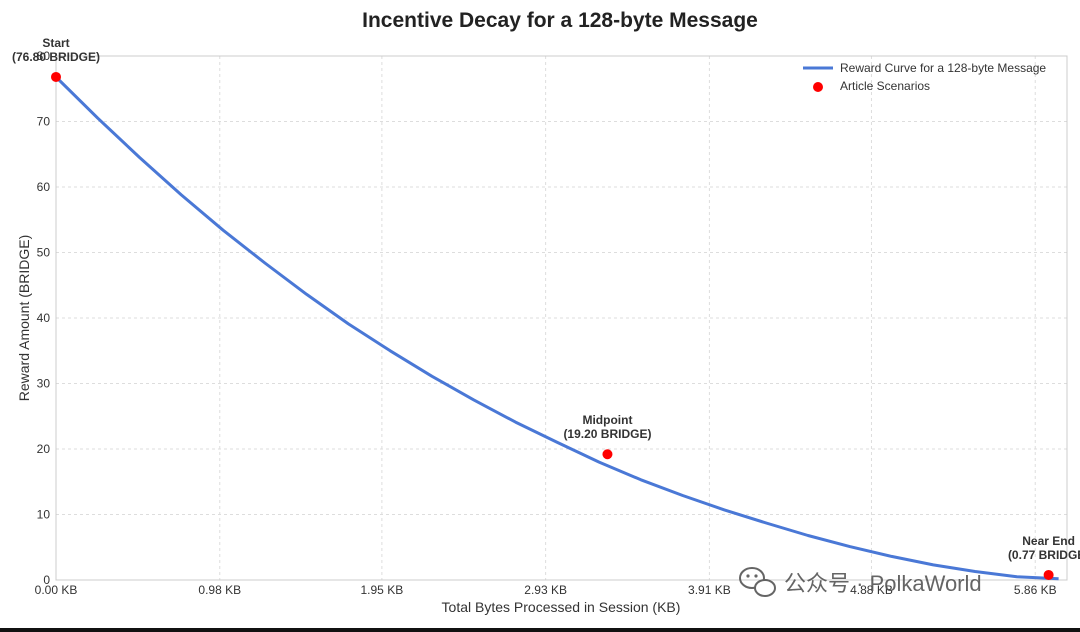 The image size is (1080, 632). I want to click on legend-label-points: Article Scenarios, so click(885, 86).